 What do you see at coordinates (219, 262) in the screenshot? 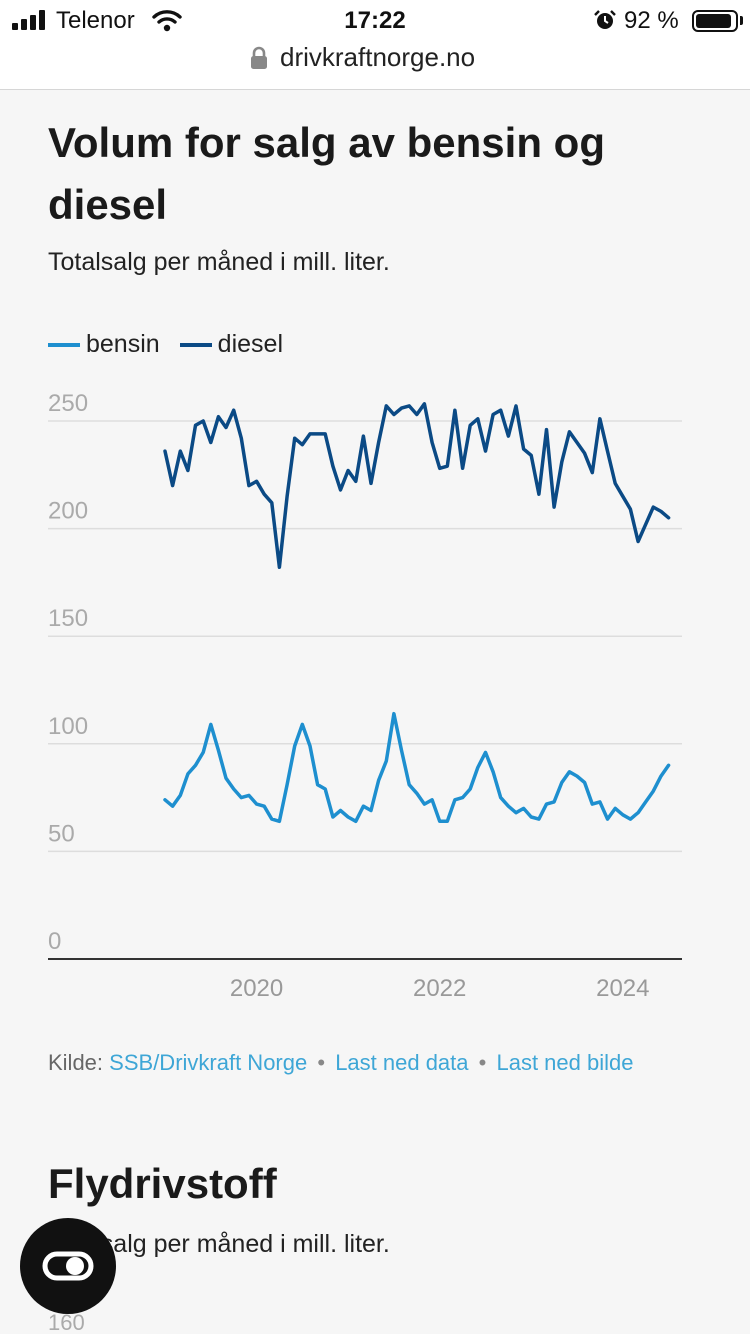
I see `chart-subtitle: Totalsalg per måned i mill. liter.` at bounding box center [219, 262].